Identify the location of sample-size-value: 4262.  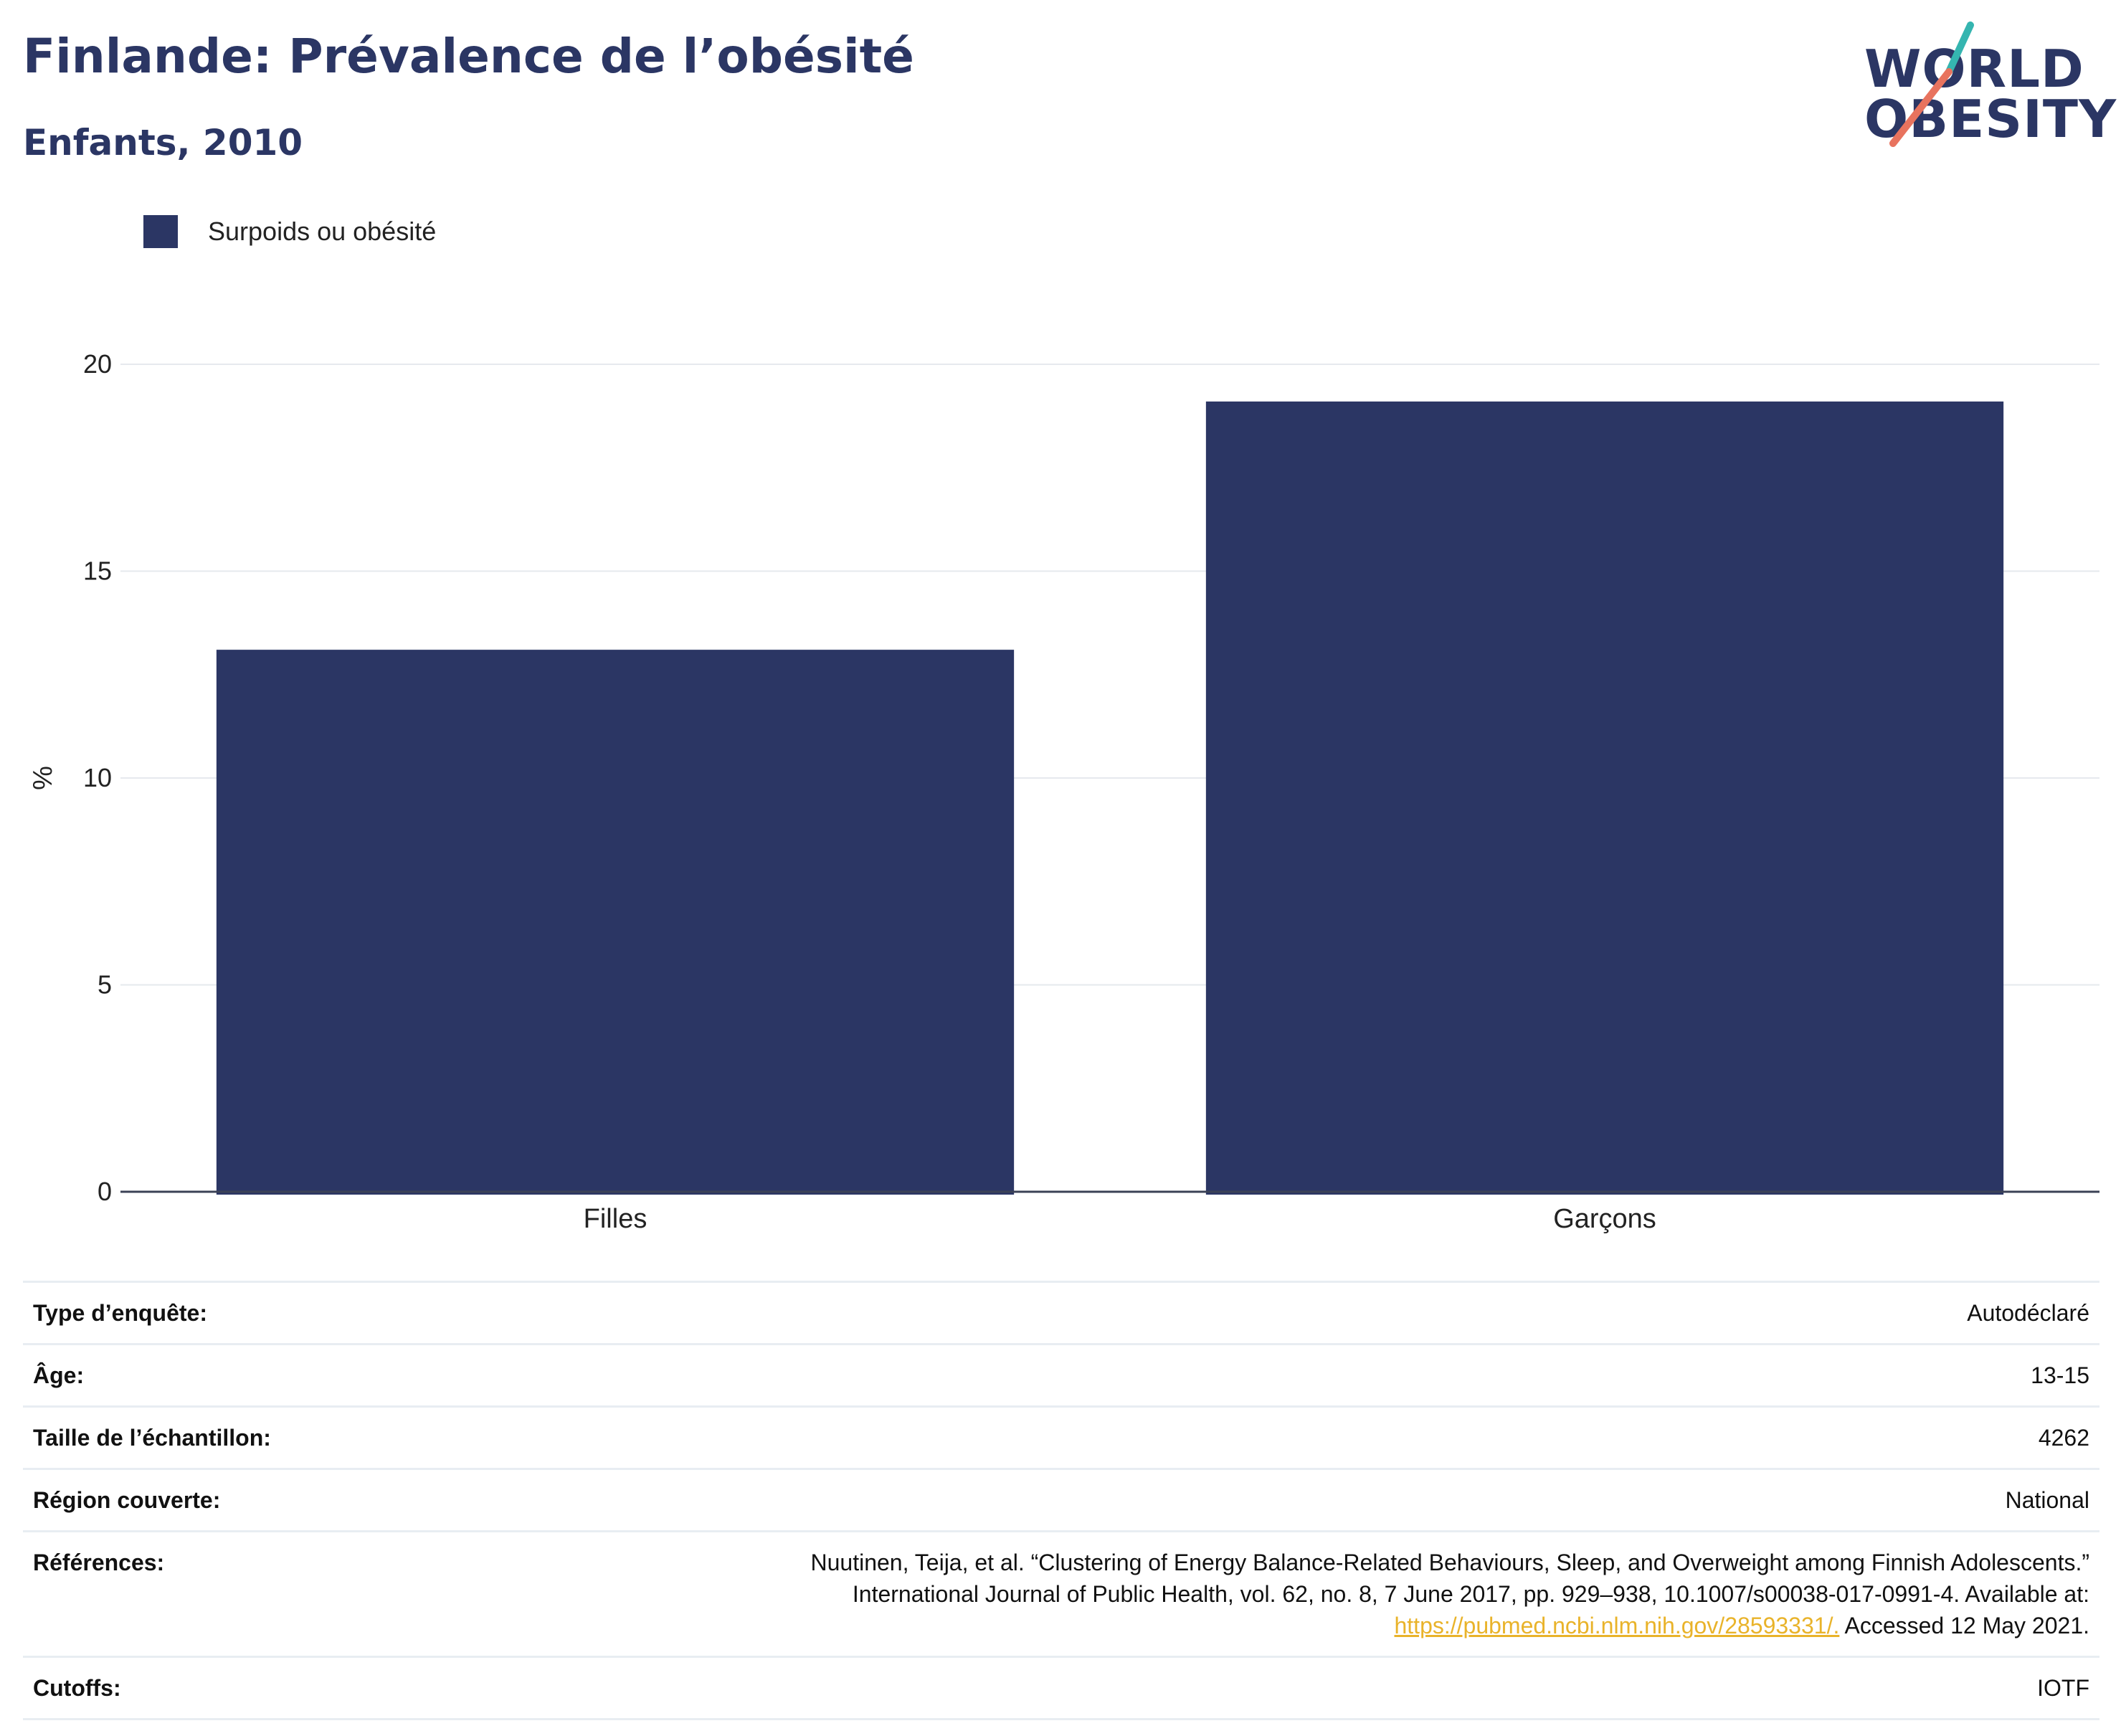
(2063, 1438).